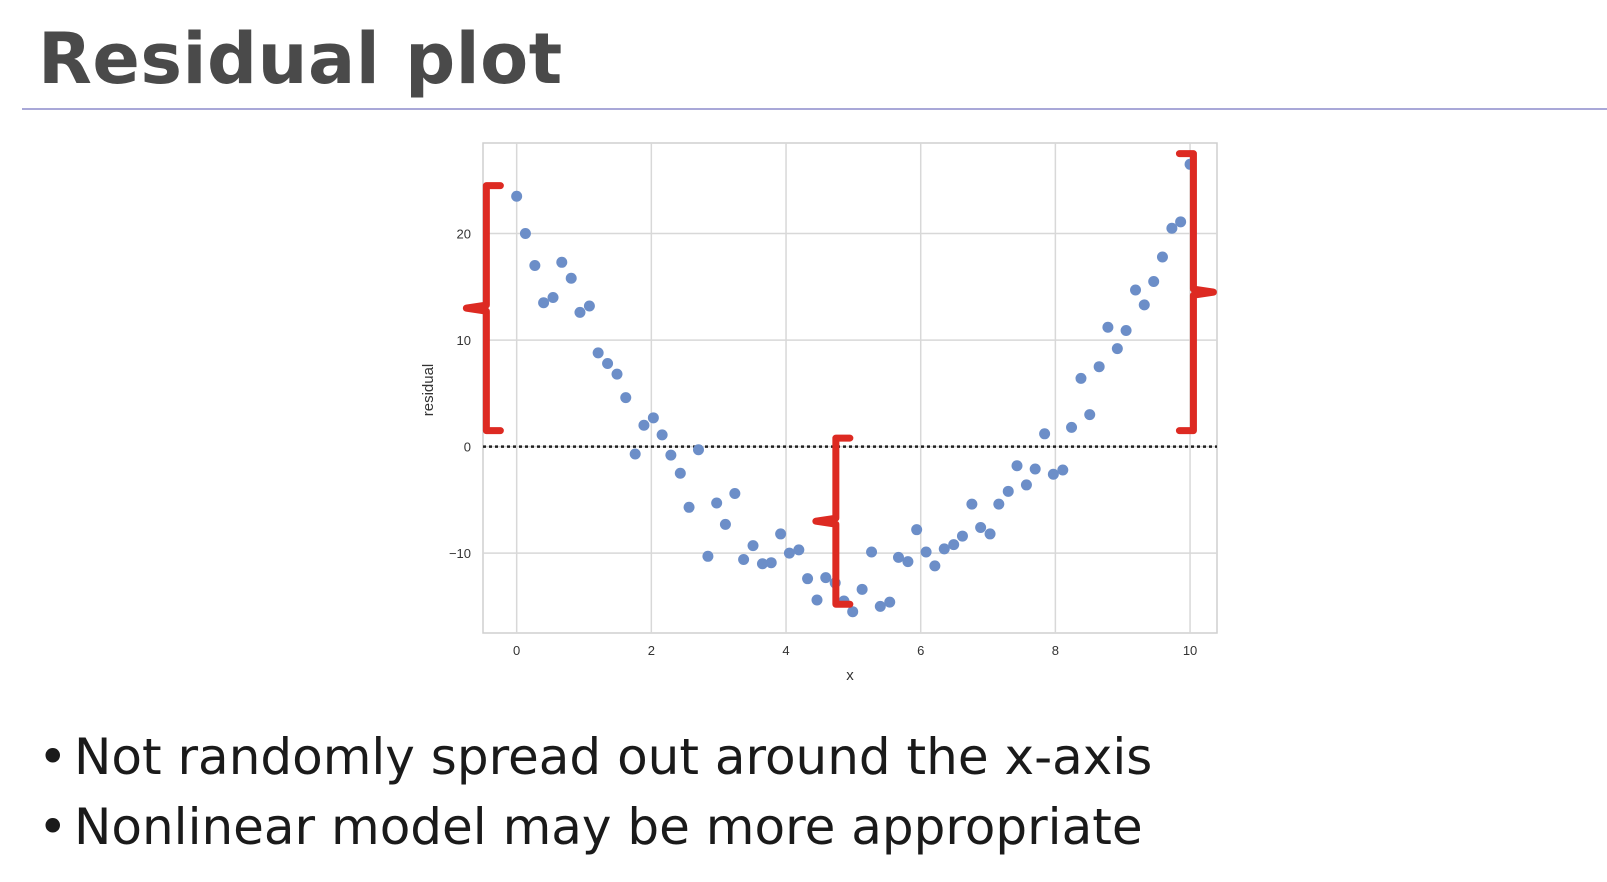  I want to click on x-tick-label: 6, so click(920, 650).